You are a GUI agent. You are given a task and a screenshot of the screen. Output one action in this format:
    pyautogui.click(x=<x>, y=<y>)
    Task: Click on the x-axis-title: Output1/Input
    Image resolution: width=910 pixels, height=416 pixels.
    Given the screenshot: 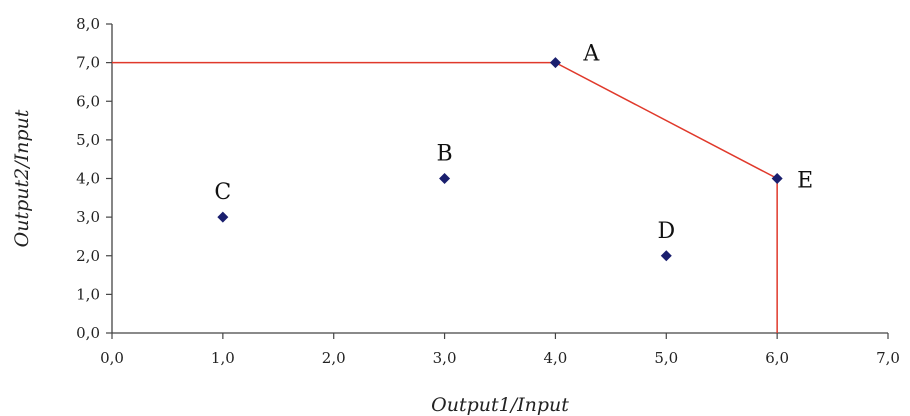 What is the action you would take?
    pyautogui.click(x=500, y=405)
    